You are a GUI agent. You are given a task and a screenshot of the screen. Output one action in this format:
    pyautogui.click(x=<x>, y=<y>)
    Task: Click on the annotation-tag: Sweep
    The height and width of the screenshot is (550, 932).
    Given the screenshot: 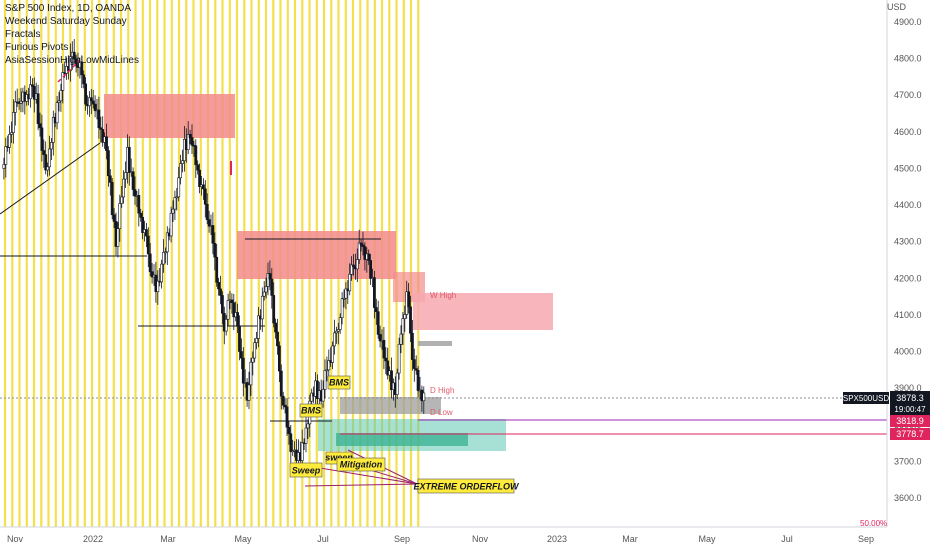 What is the action you would take?
    pyautogui.click(x=306, y=471)
    